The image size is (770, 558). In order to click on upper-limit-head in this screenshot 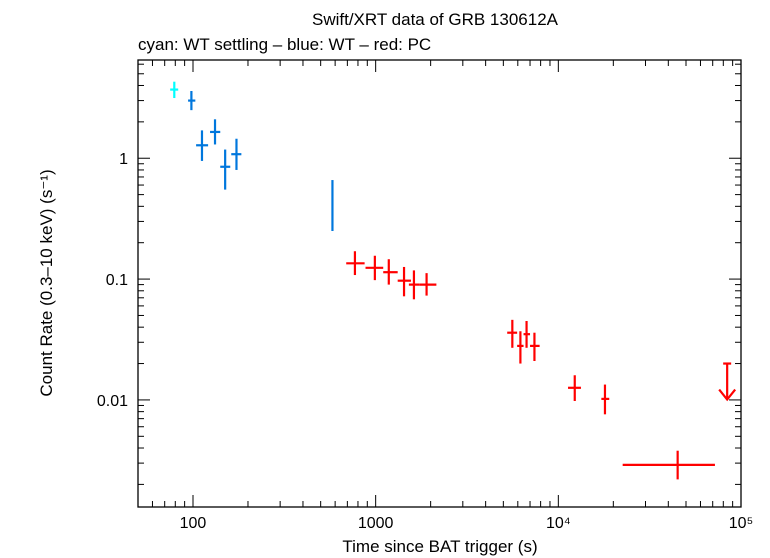, I will do `click(727, 395)`.